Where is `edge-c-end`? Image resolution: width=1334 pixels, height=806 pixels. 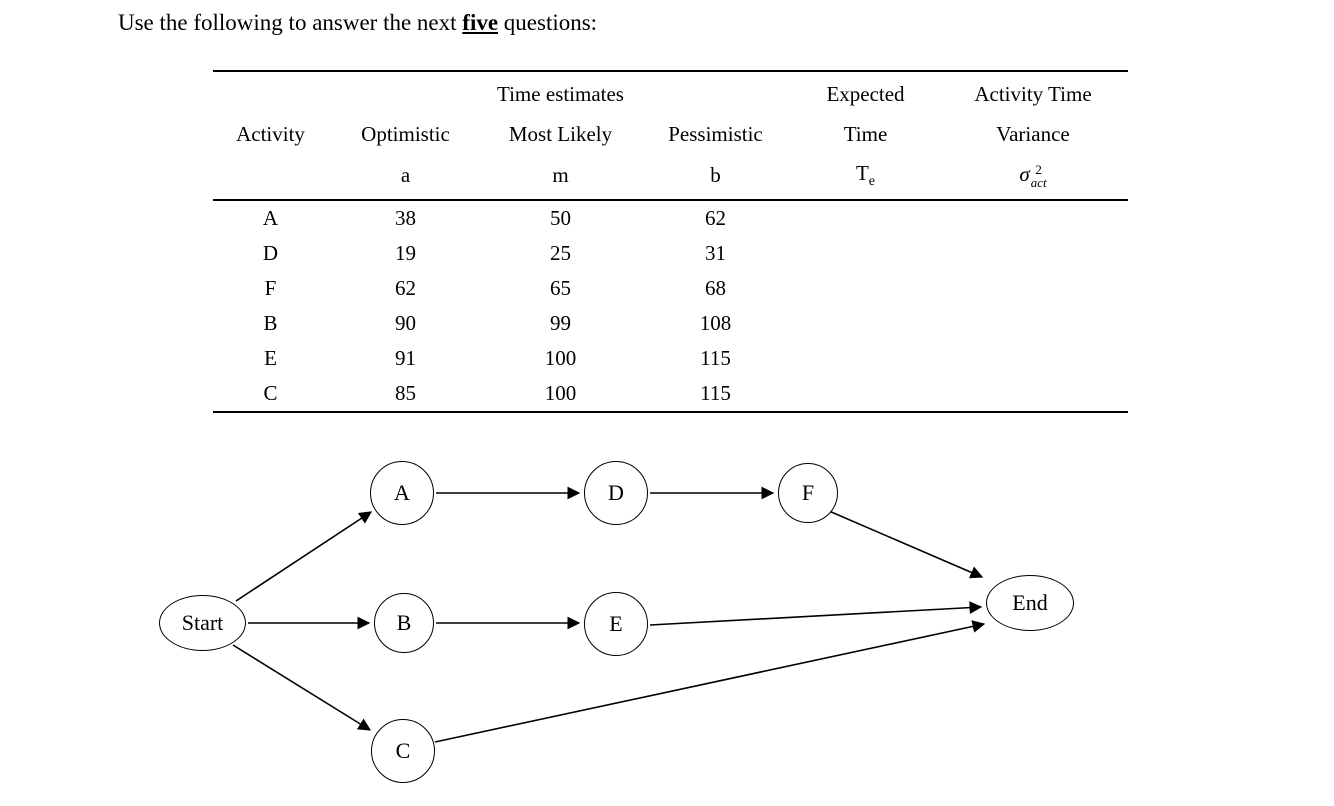
edge-c-end is located at coordinates (710, 681).